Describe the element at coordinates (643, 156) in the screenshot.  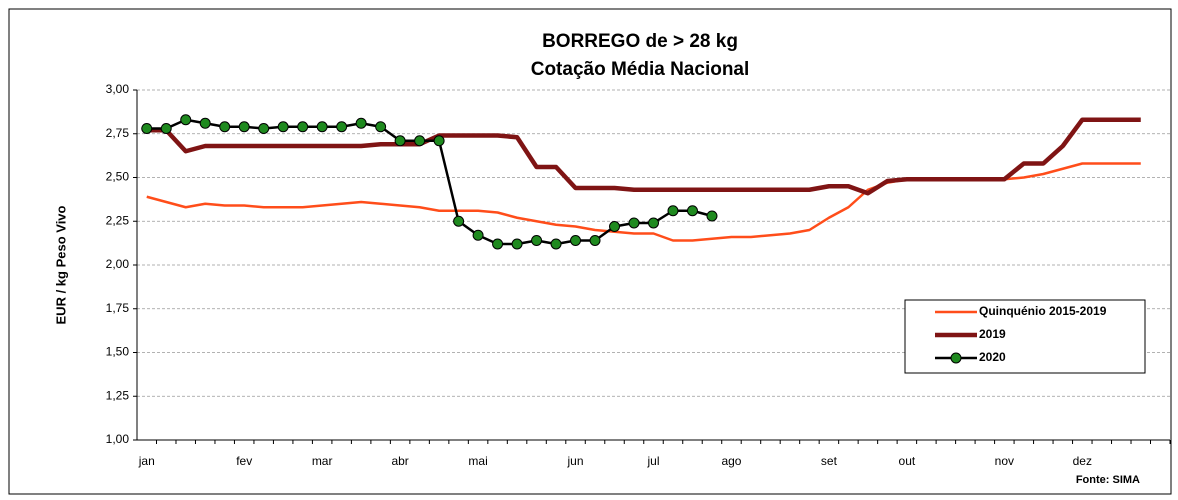
I see `series-line` at that location.